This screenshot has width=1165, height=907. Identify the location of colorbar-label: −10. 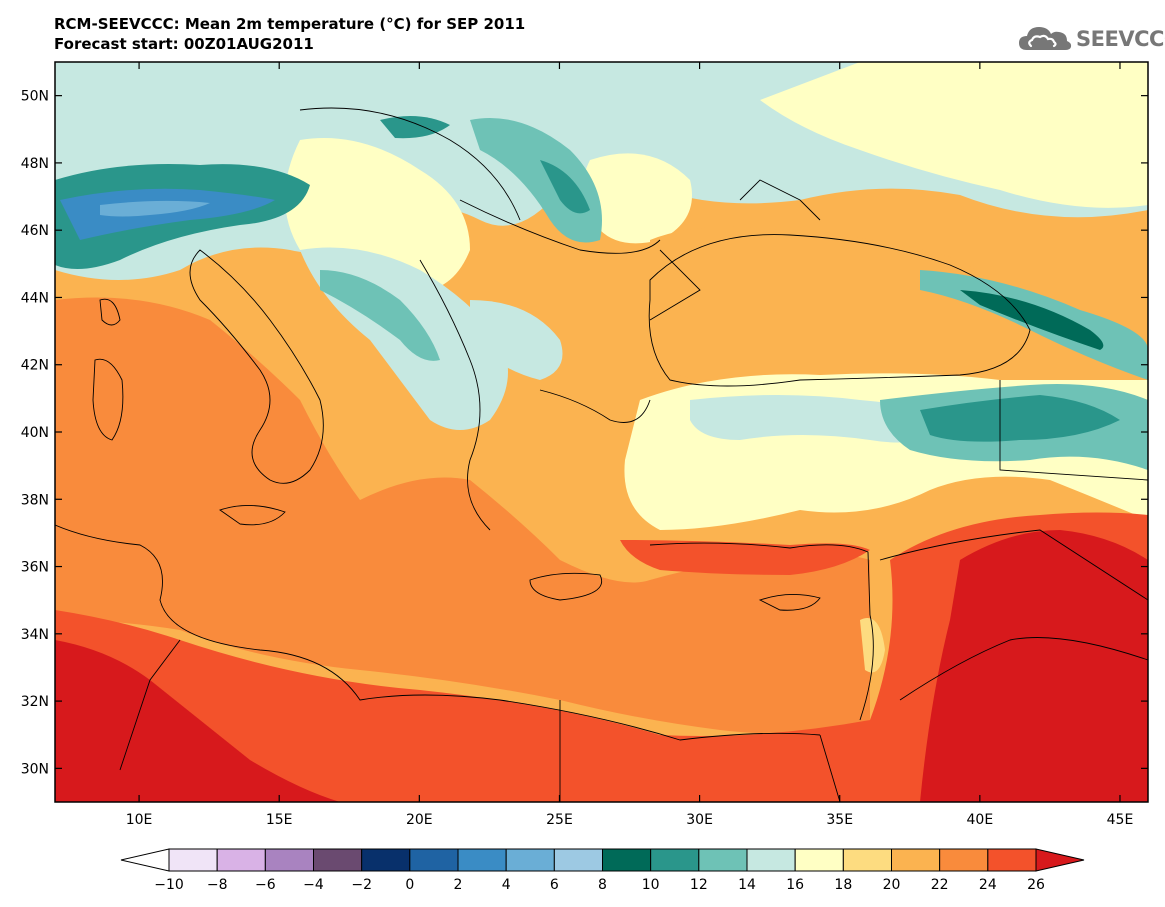
(169, 885).